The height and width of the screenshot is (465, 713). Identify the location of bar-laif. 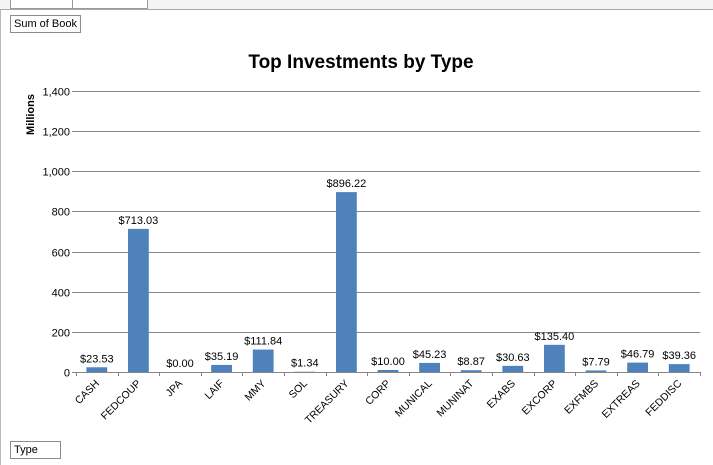
(221, 368).